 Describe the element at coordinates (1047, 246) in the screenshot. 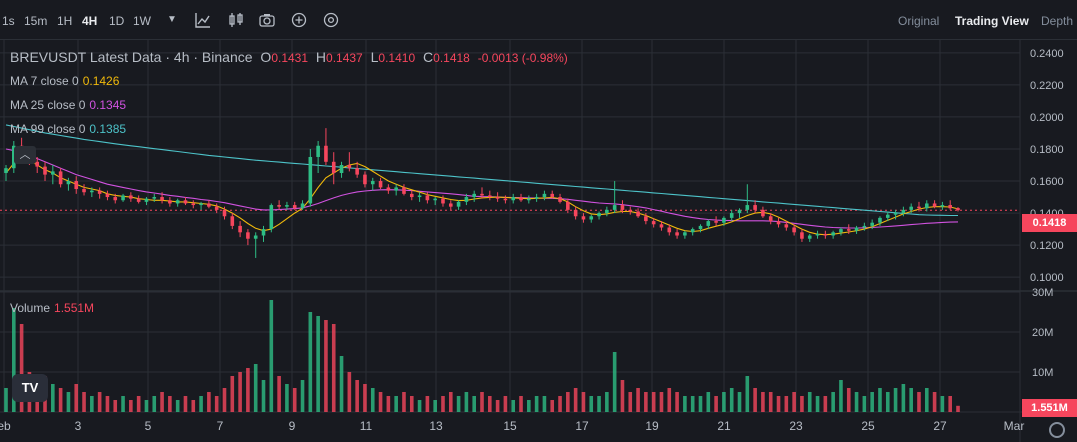

I see `price-tick-label: 0.1200` at that location.